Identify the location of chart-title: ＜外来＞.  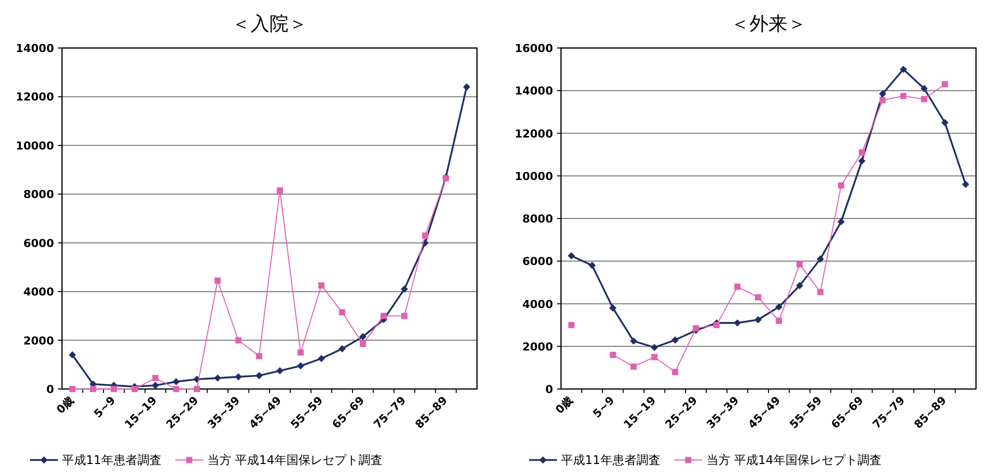
(768, 24).